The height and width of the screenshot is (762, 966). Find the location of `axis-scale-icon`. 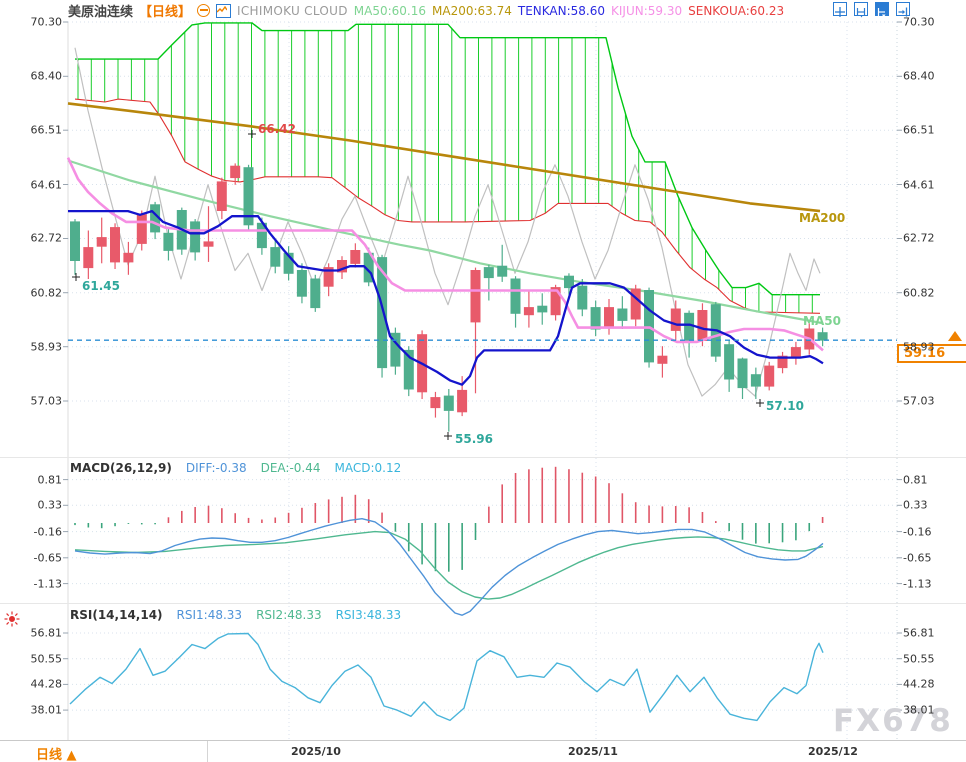

axis-scale-icon is located at coordinates (861, 10).